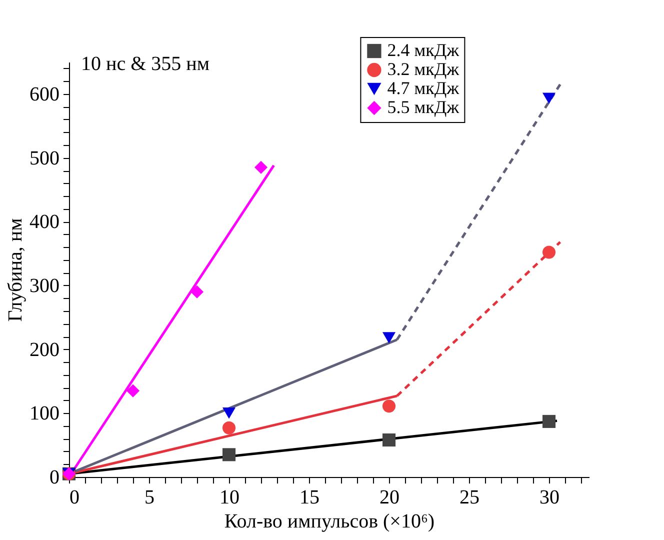 This screenshot has height=540, width=664. What do you see at coordinates (470, 497) in the screenshot?
I see `x-tick-label: 25` at bounding box center [470, 497].